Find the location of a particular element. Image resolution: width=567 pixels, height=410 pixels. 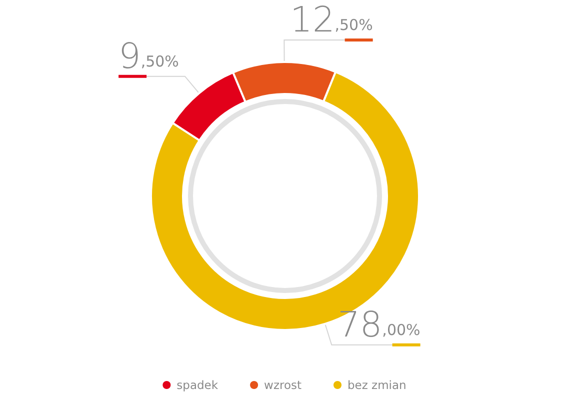

legend-label: spadek is located at coordinates (197, 385).